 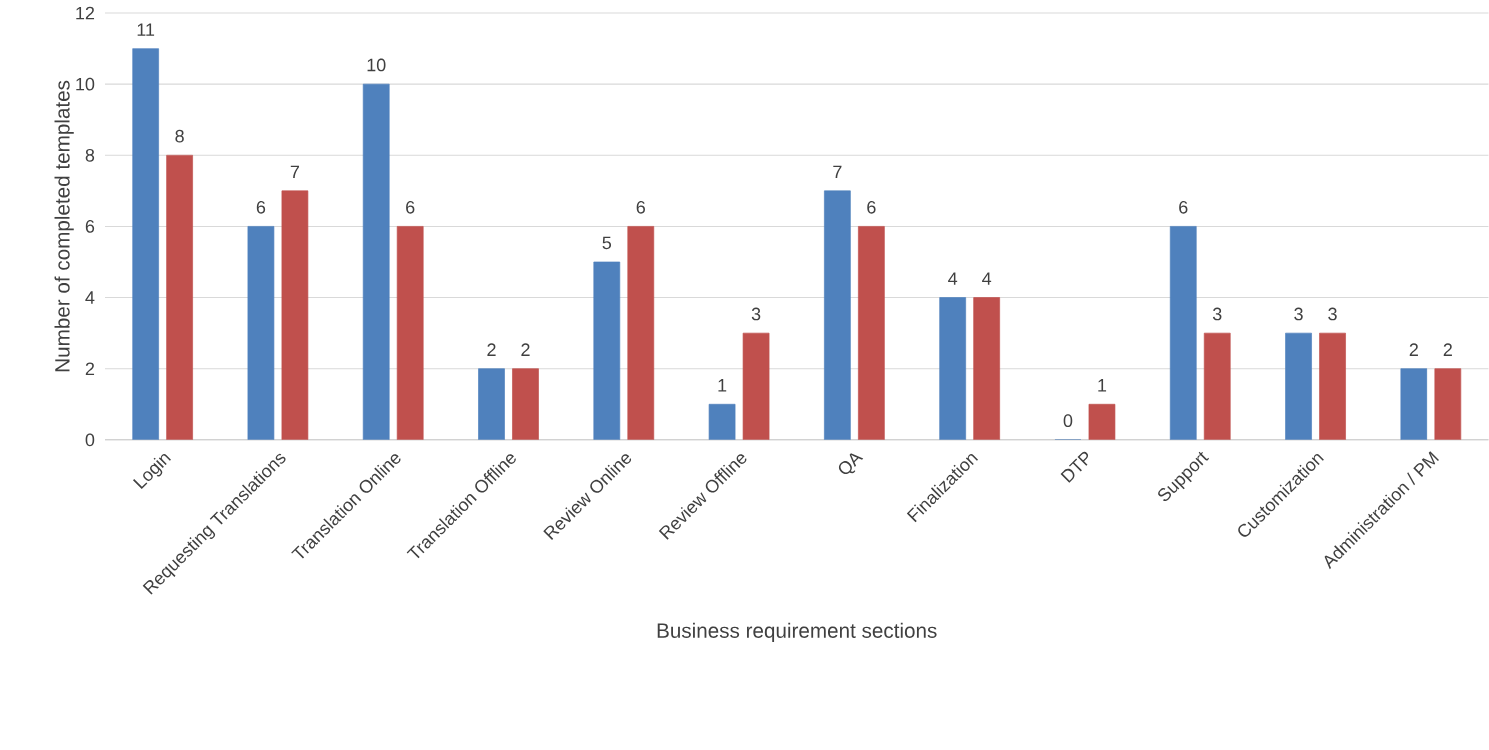 What do you see at coordinates (797, 632) in the screenshot?
I see `x-axis-title: Business requirement sections` at bounding box center [797, 632].